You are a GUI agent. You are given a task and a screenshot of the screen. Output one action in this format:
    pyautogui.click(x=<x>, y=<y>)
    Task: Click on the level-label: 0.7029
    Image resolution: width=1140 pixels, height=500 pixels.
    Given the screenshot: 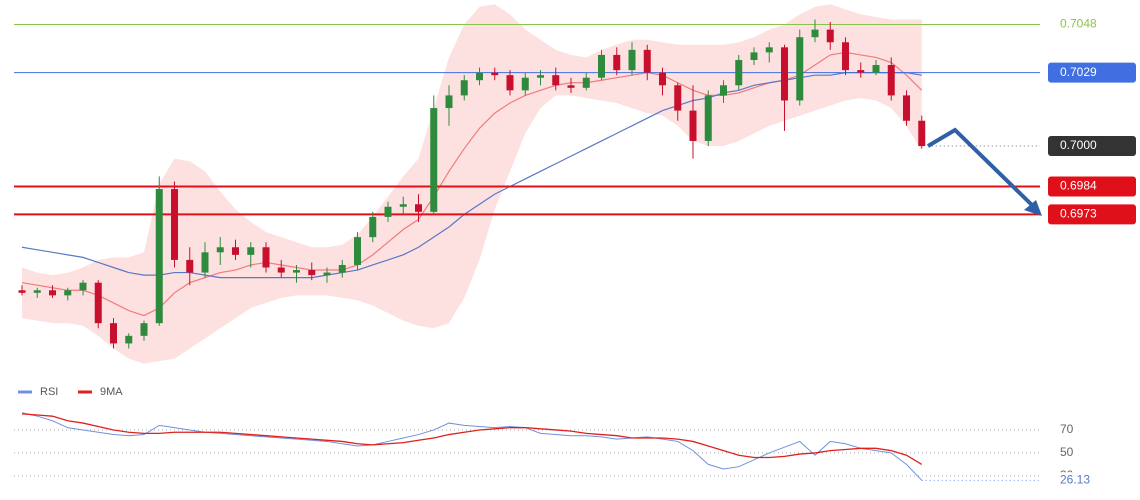 What is the action you would take?
    pyautogui.click(x=1078, y=72)
    